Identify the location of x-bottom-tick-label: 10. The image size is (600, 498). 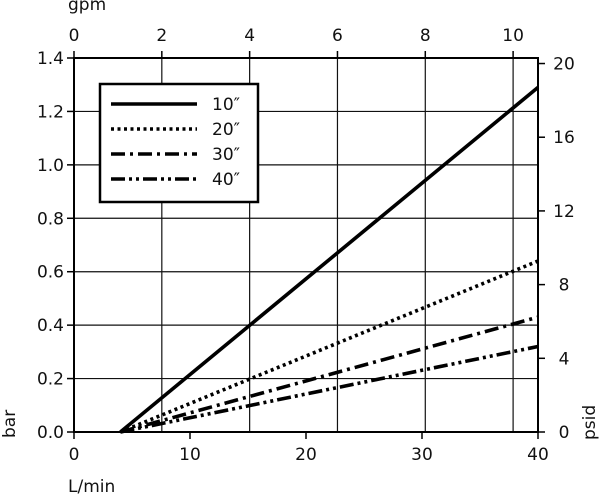
(190, 455).